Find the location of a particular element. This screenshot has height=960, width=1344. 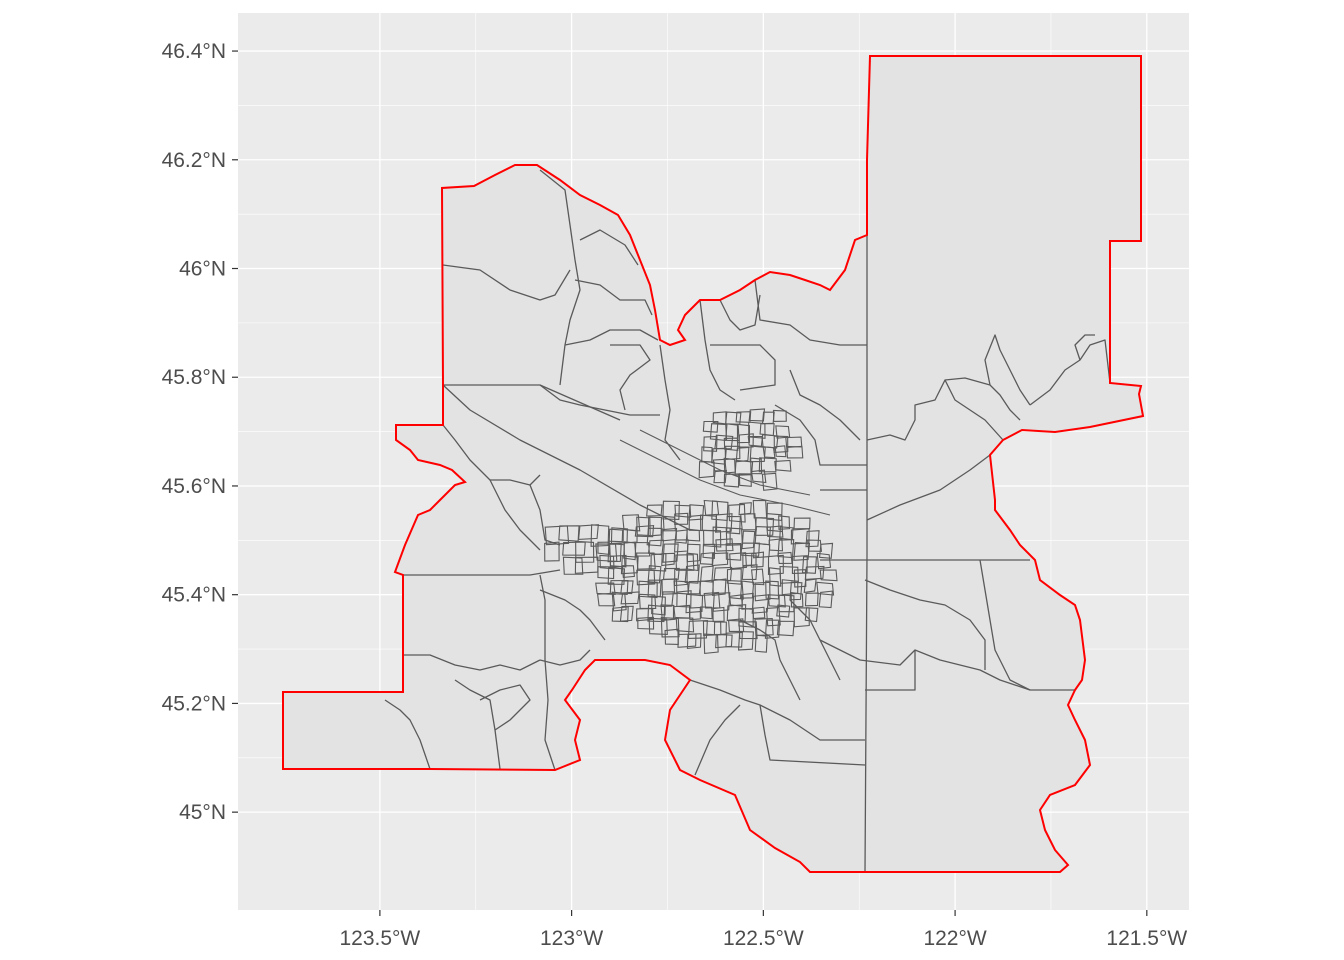

y-tick-label: 46.4°N is located at coordinates (194, 51).